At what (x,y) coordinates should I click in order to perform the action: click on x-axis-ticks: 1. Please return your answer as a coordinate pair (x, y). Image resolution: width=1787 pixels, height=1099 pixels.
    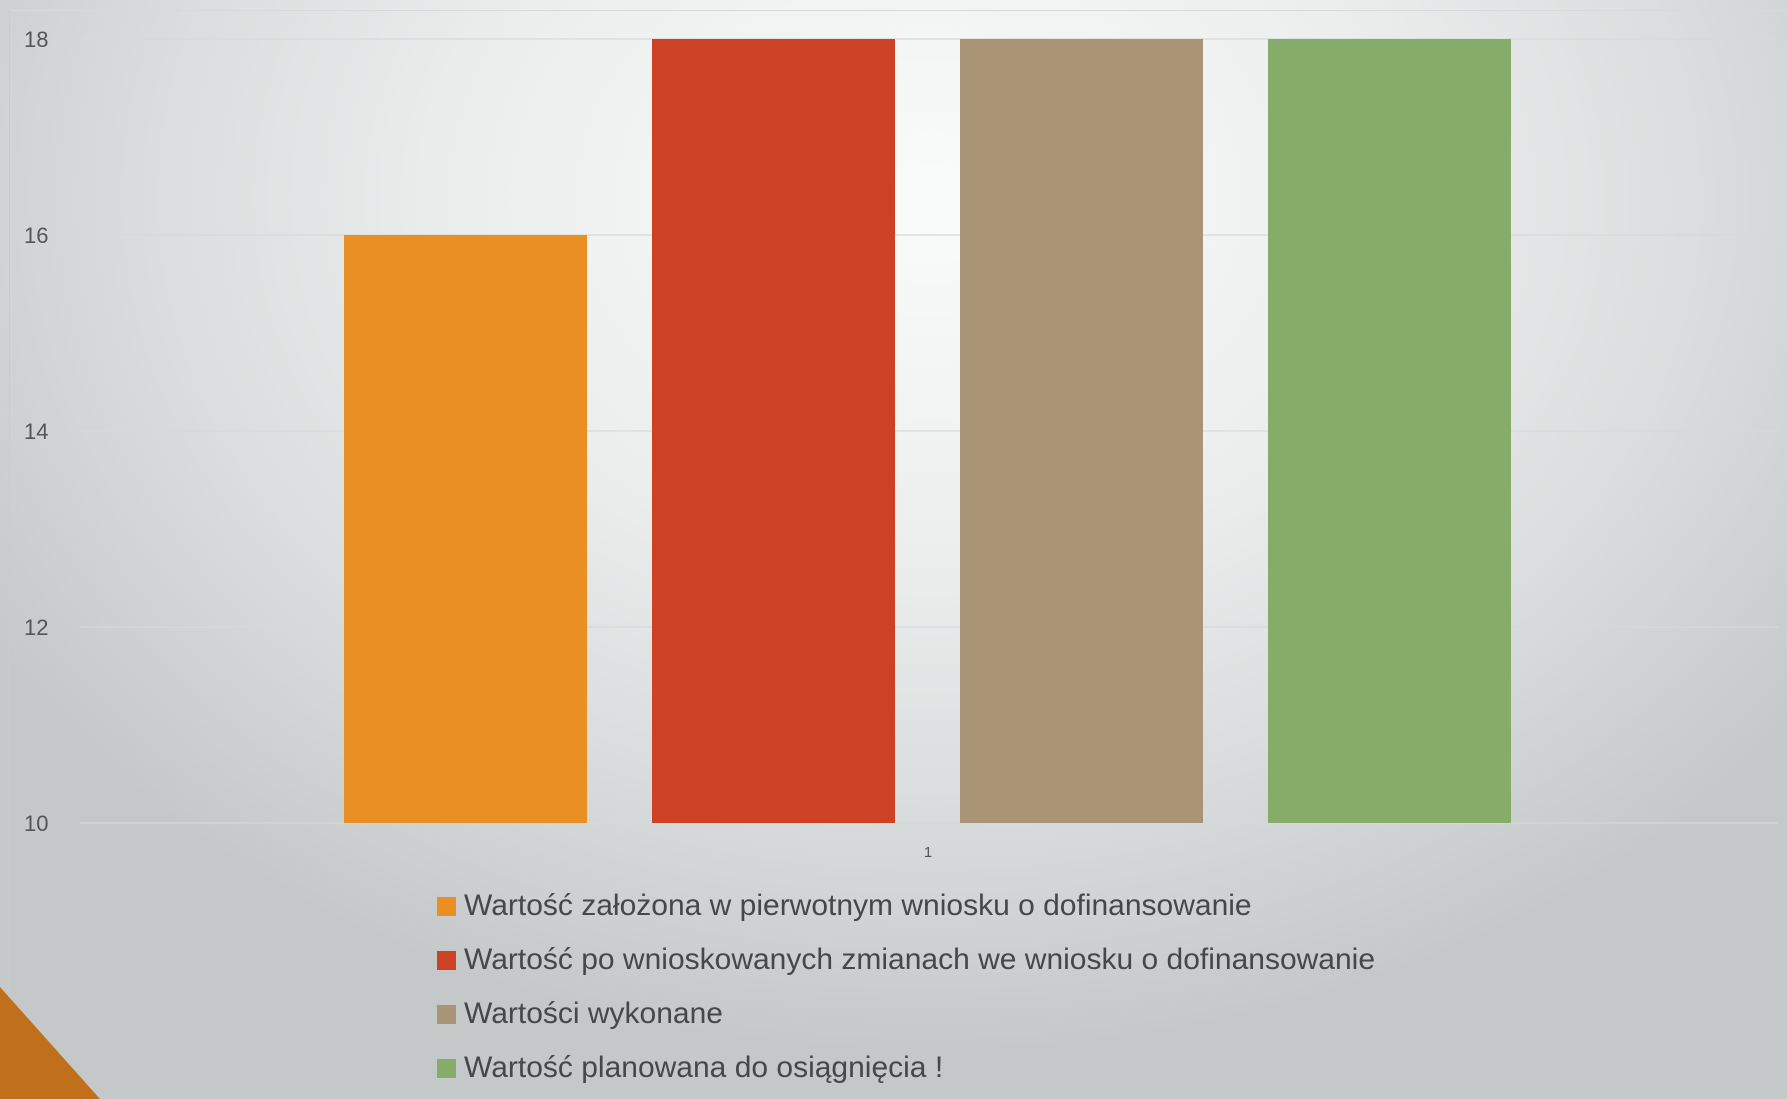
    Looking at the image, I should click on (928, 852).